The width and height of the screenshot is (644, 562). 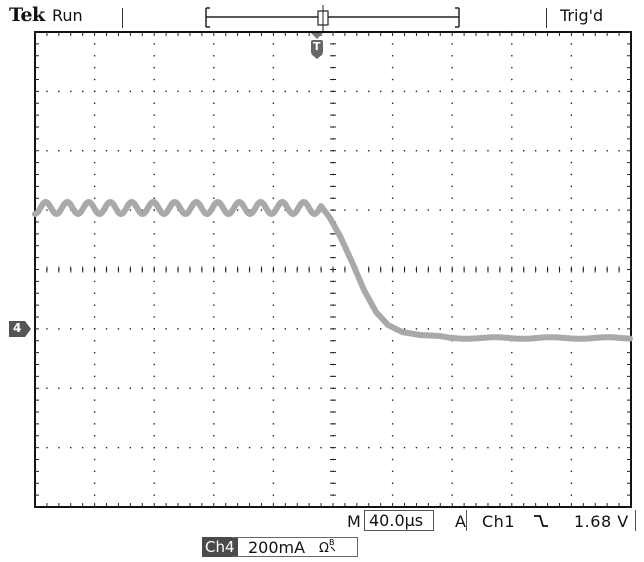 What do you see at coordinates (220, 547) in the screenshot?
I see `channel-4-badge: Ch4` at bounding box center [220, 547].